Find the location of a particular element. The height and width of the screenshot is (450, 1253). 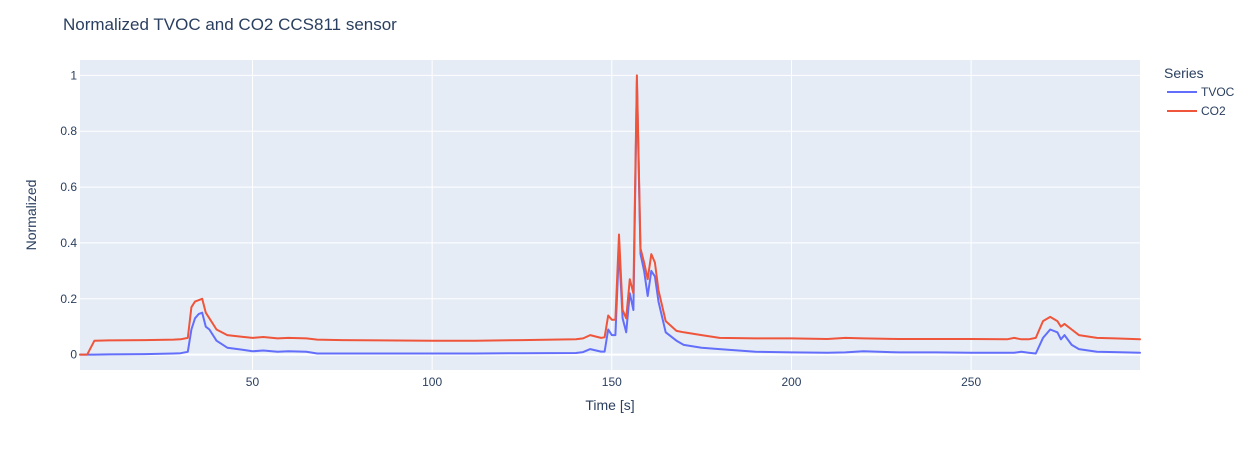

legend-label-co2: CO2 is located at coordinates (1213, 111).